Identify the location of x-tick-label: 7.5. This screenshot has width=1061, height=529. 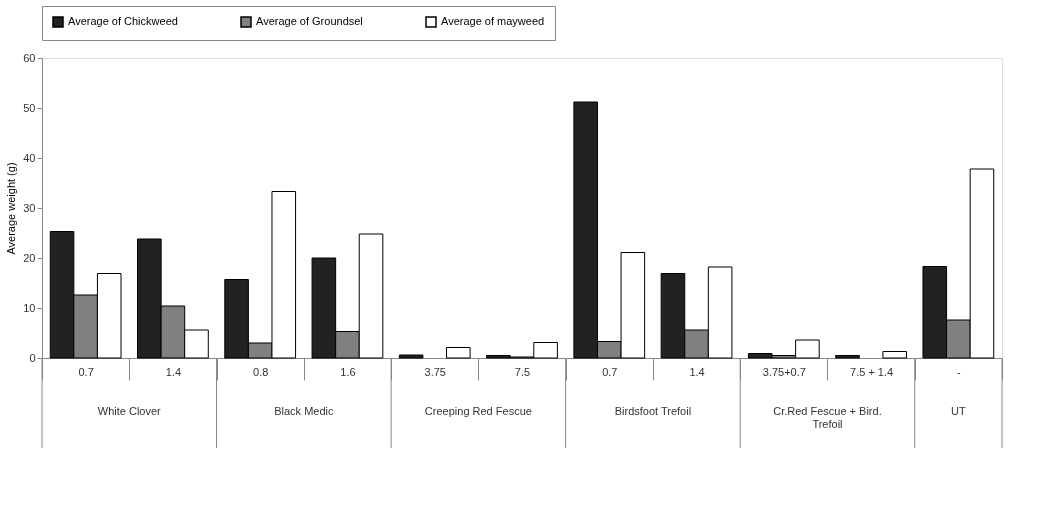
(522, 371).